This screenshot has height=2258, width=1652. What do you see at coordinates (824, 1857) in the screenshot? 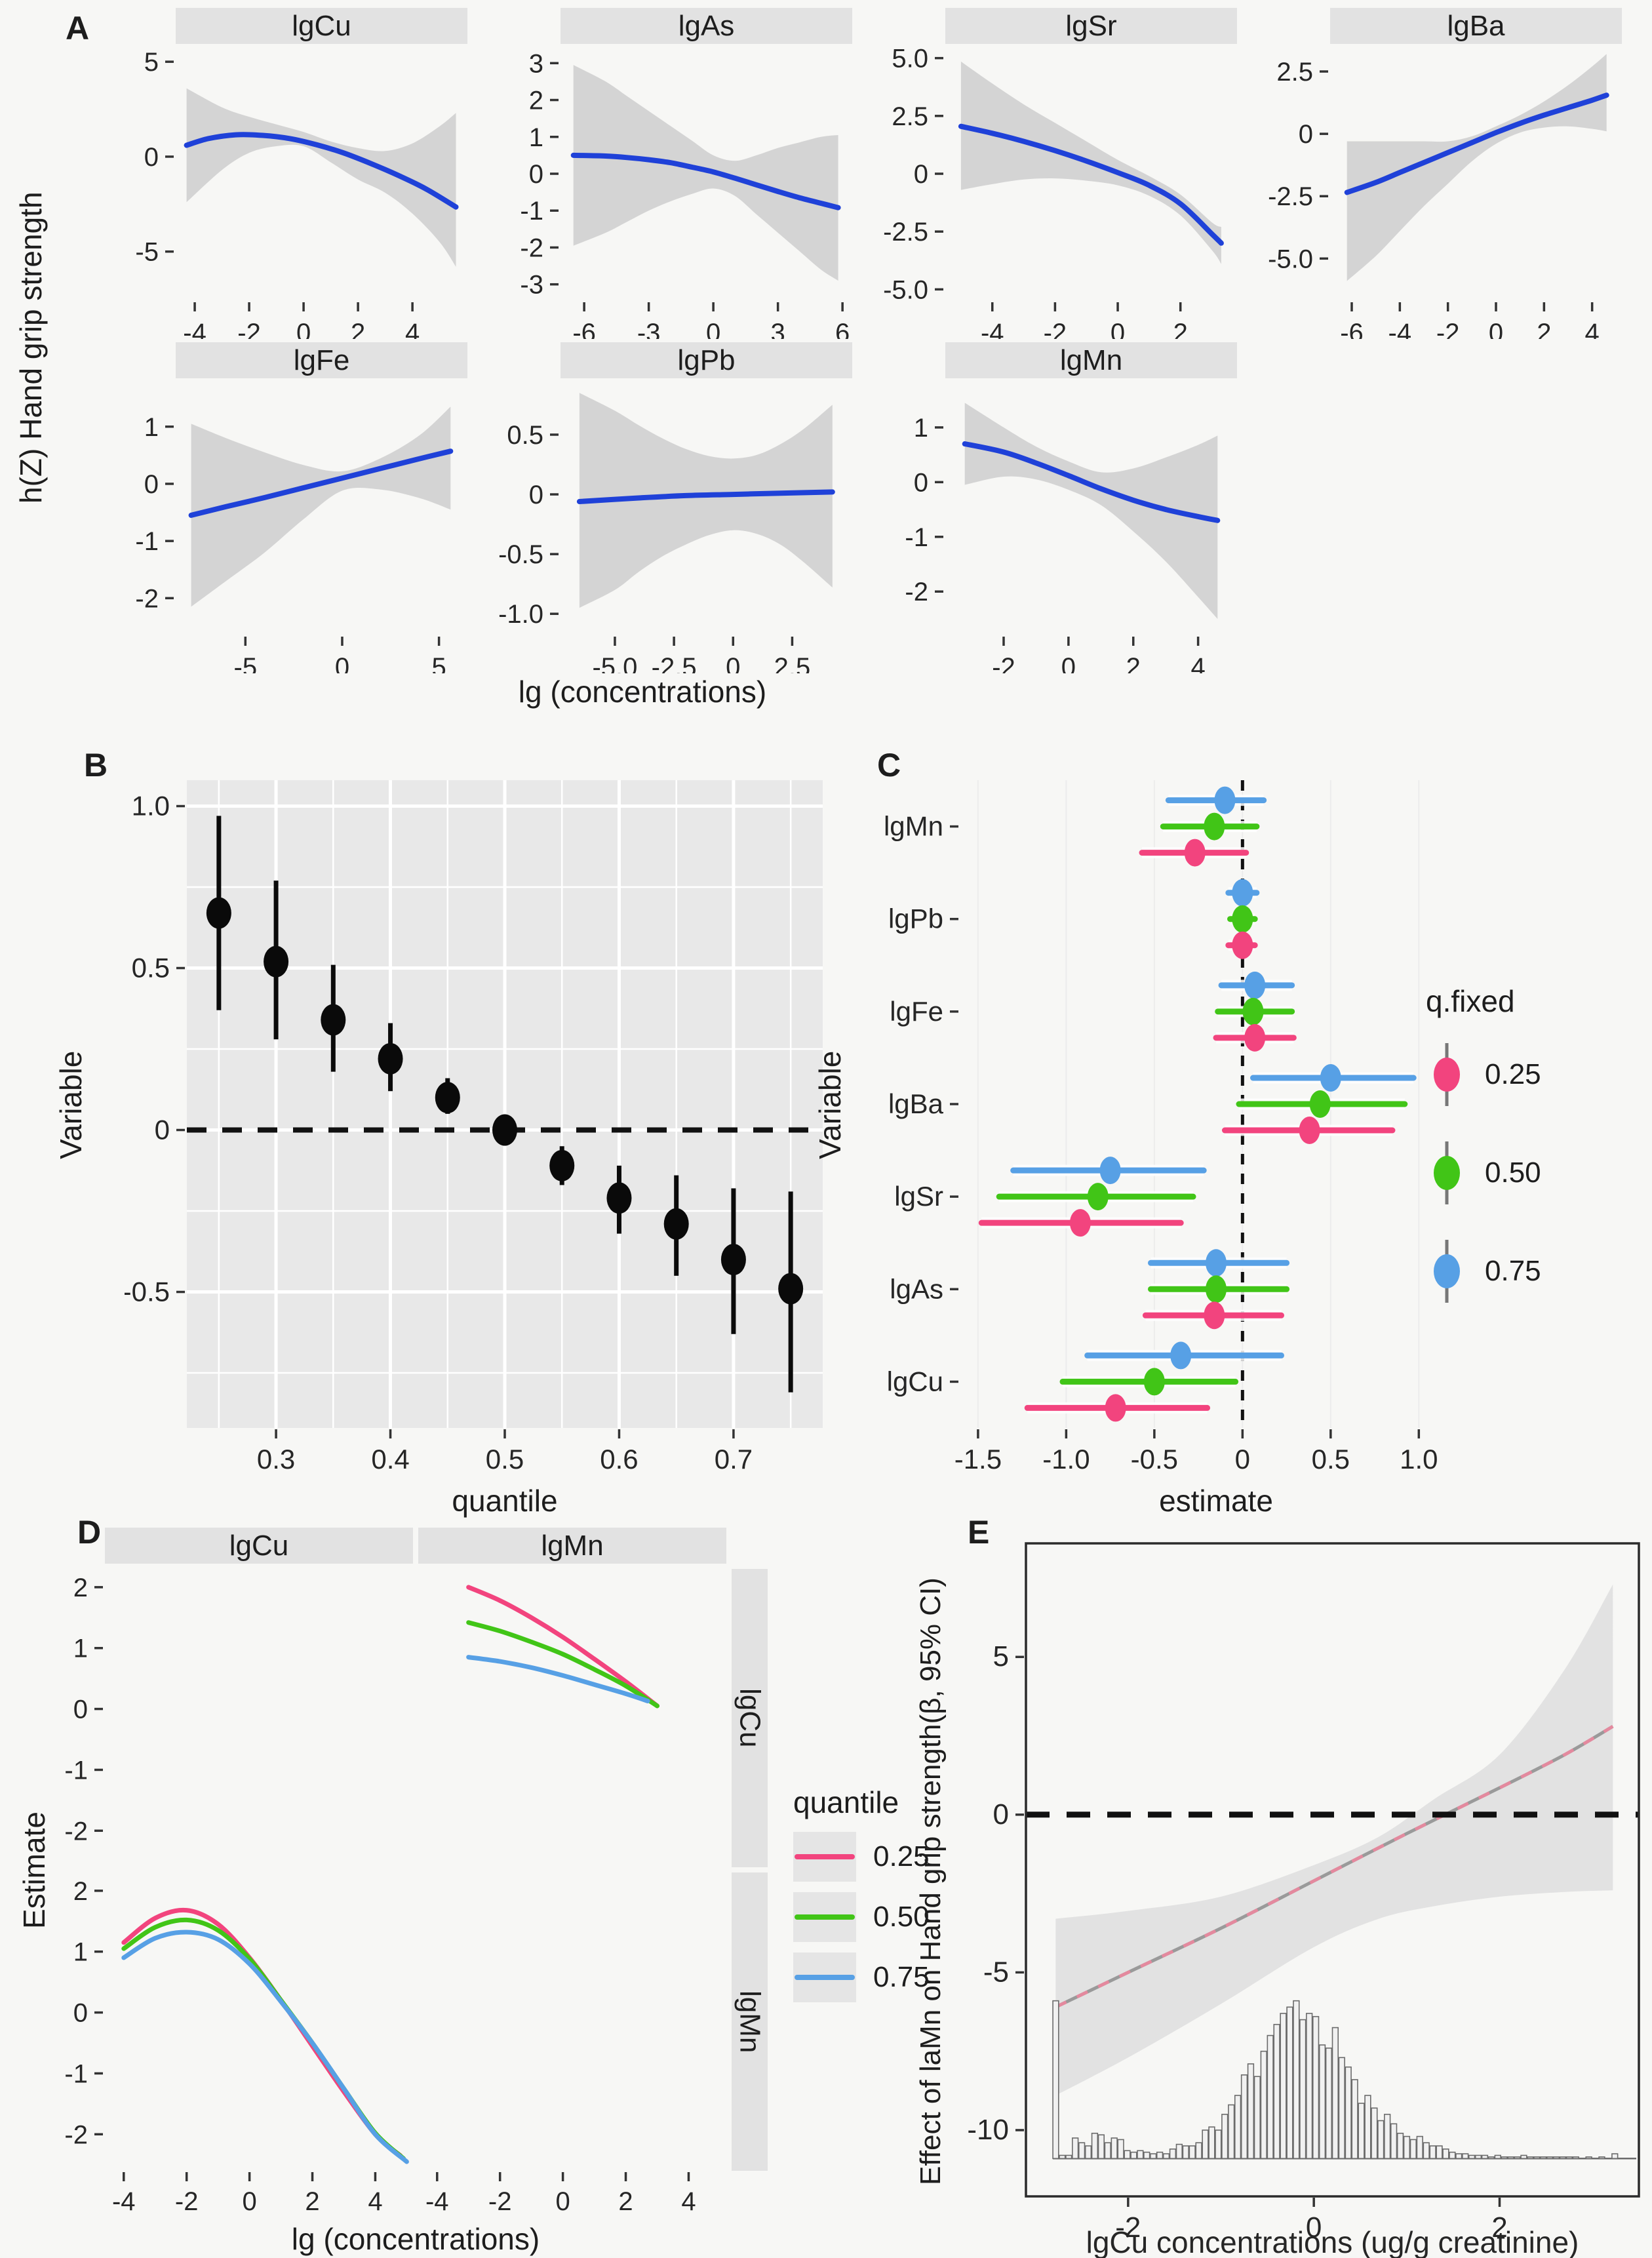
I see `line-swatch-q25` at bounding box center [824, 1857].